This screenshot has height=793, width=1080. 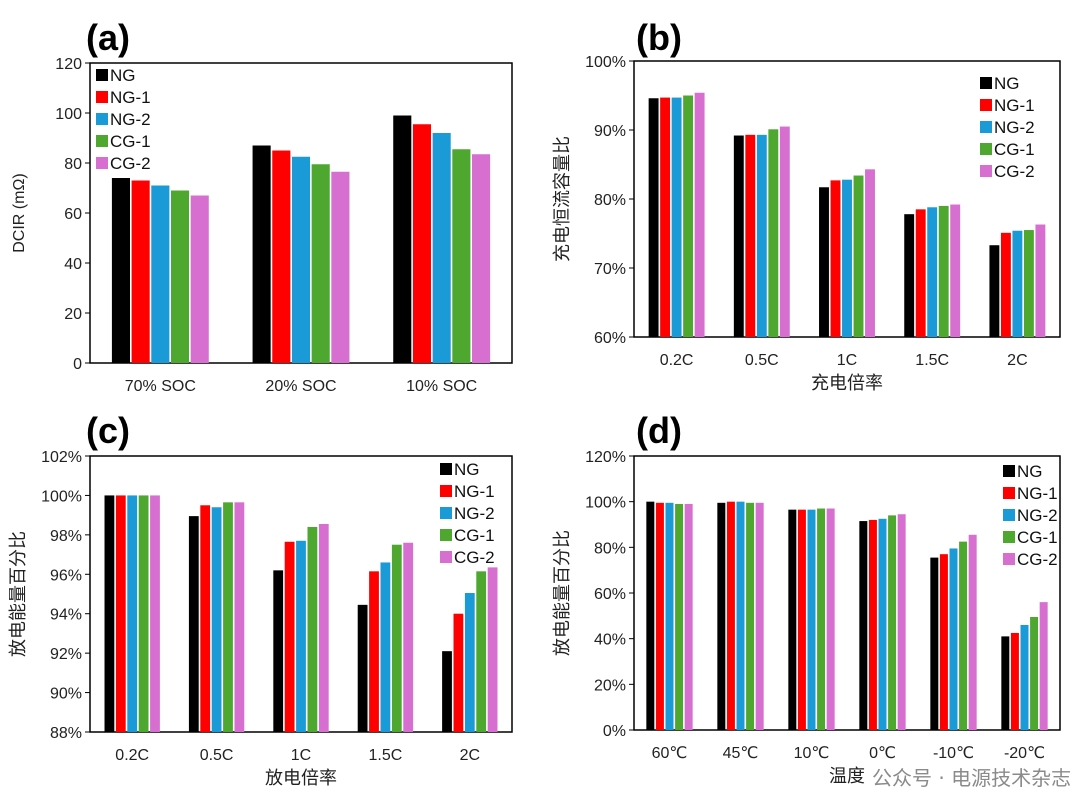 I want to click on y-tick-label: 20%, so click(x=610, y=685).